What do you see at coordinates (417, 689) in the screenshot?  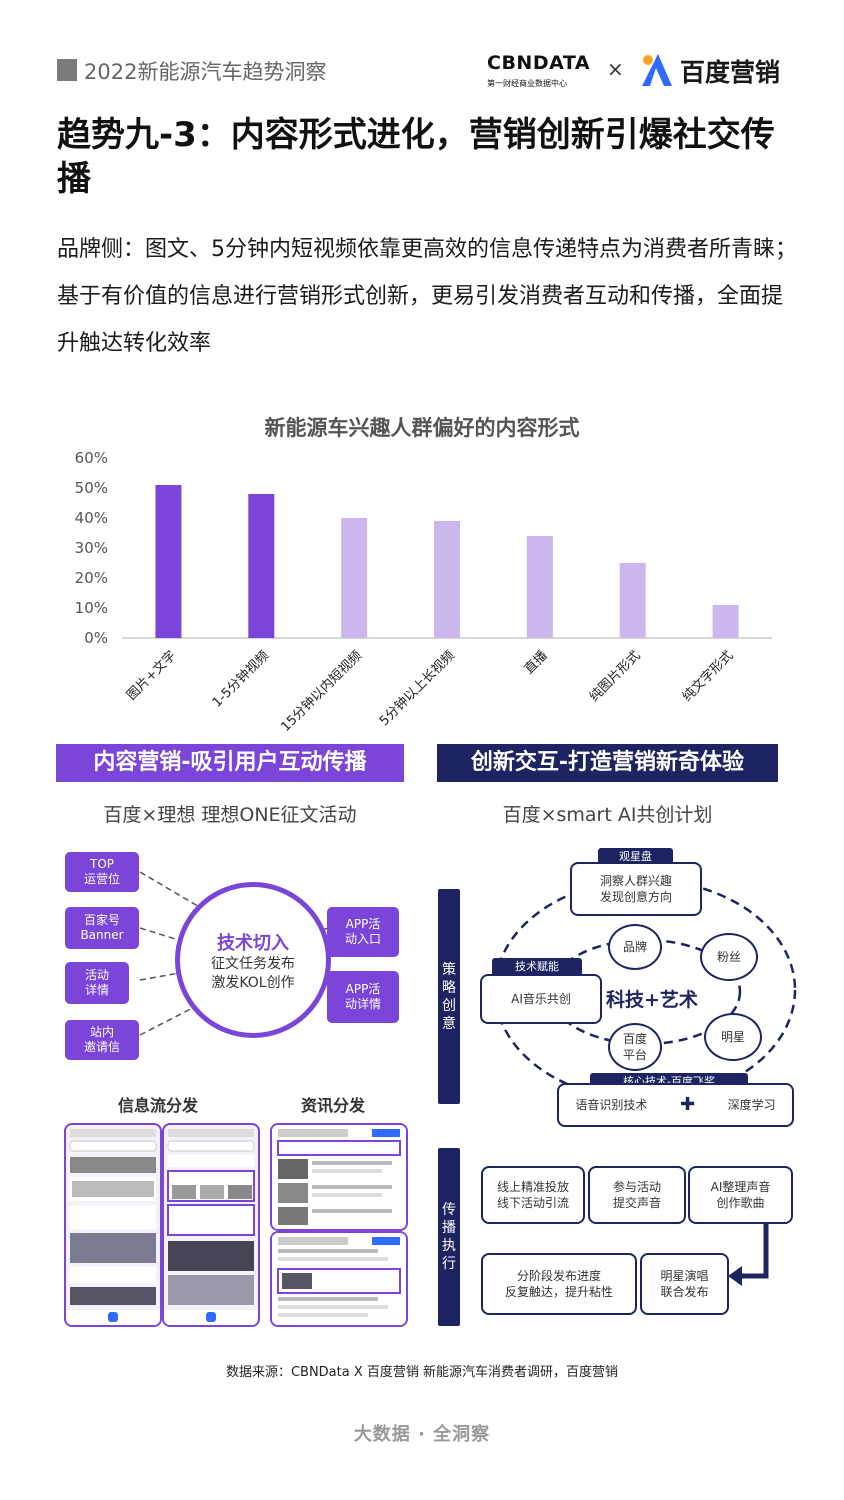 I see `x-tick-label: 5分钟以上长视频` at bounding box center [417, 689].